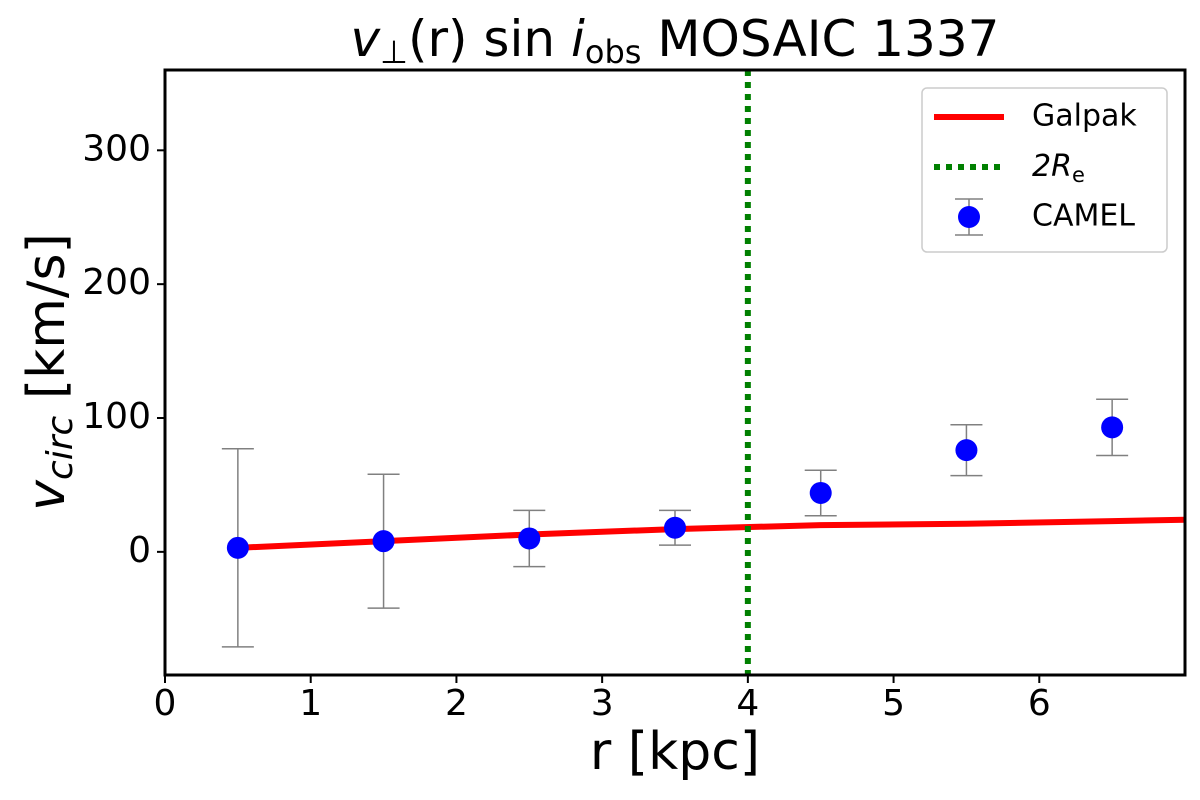 The width and height of the screenshot is (1200, 800). I want to click on title-part: MOSAIC 1337, so click(820, 39).